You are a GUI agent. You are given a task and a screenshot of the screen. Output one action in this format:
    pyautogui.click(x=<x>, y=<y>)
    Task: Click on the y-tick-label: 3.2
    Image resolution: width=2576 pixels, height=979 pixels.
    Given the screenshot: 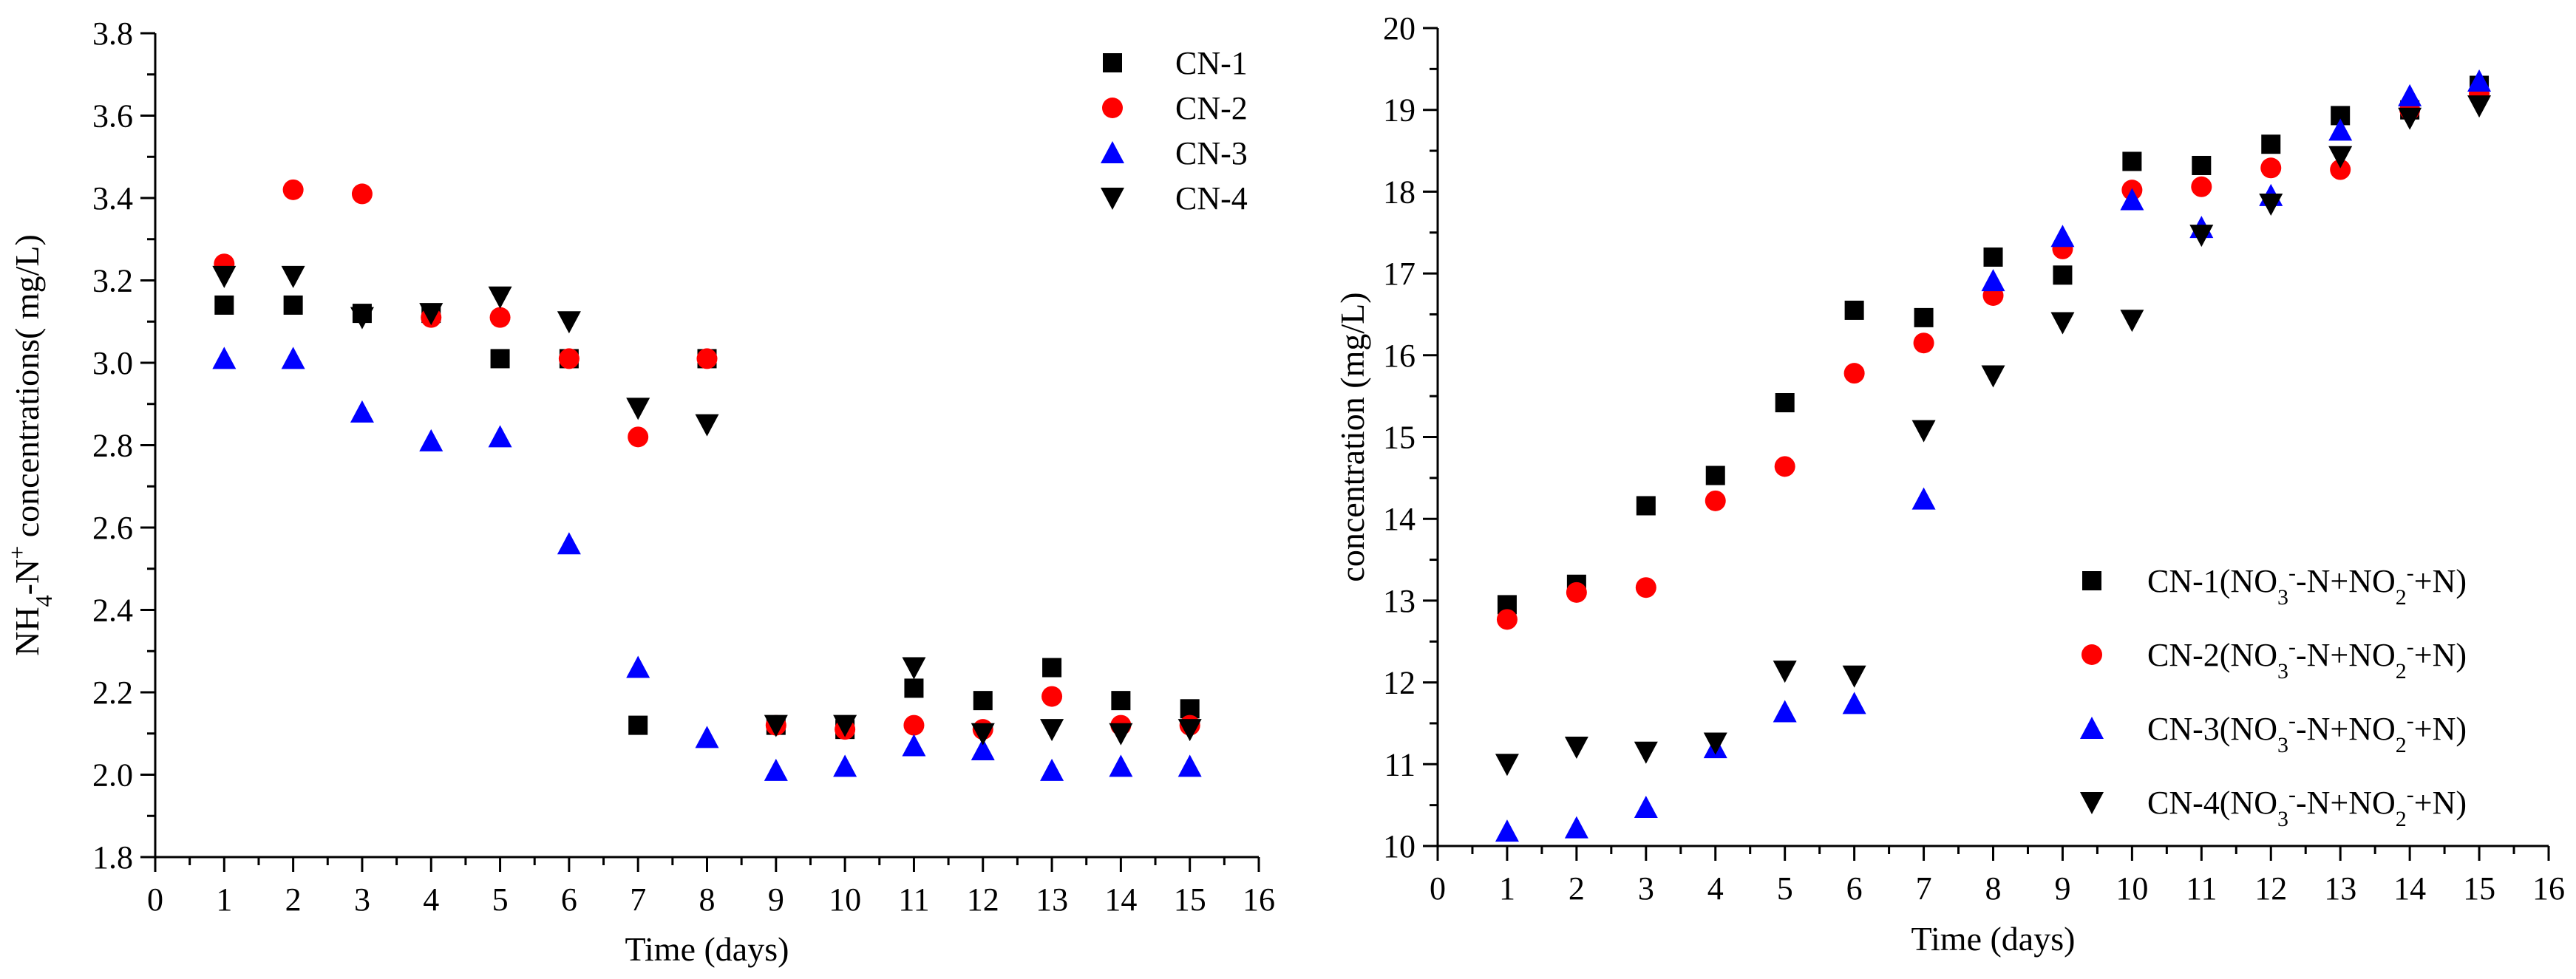 What is the action you would take?
    pyautogui.click(x=112, y=281)
    